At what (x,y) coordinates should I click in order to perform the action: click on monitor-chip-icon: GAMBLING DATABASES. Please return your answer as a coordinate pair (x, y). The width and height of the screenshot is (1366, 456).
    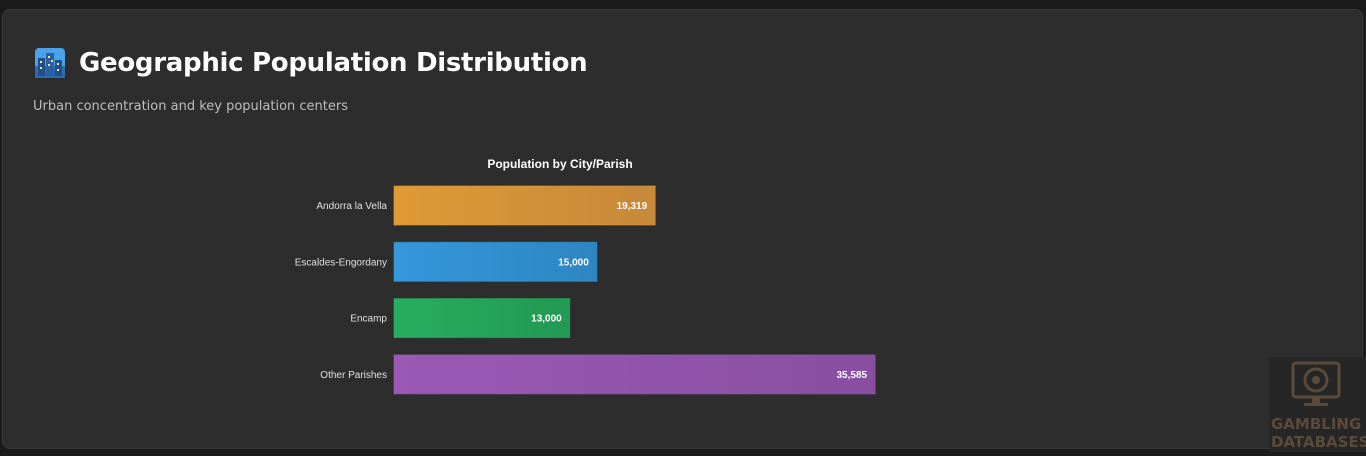
    Looking at the image, I should click on (1318, 406).